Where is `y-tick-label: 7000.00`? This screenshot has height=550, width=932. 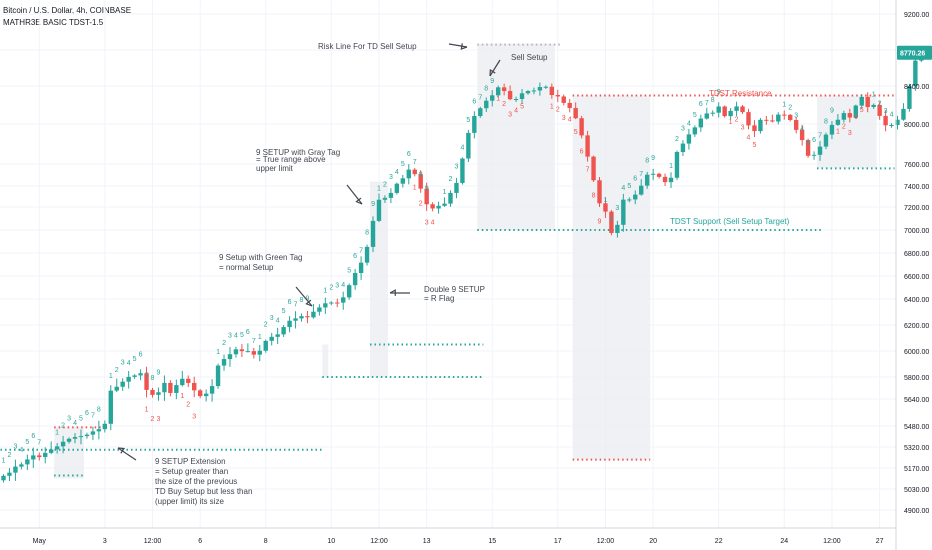
y-tick-label: 7000.00 is located at coordinates (916, 231).